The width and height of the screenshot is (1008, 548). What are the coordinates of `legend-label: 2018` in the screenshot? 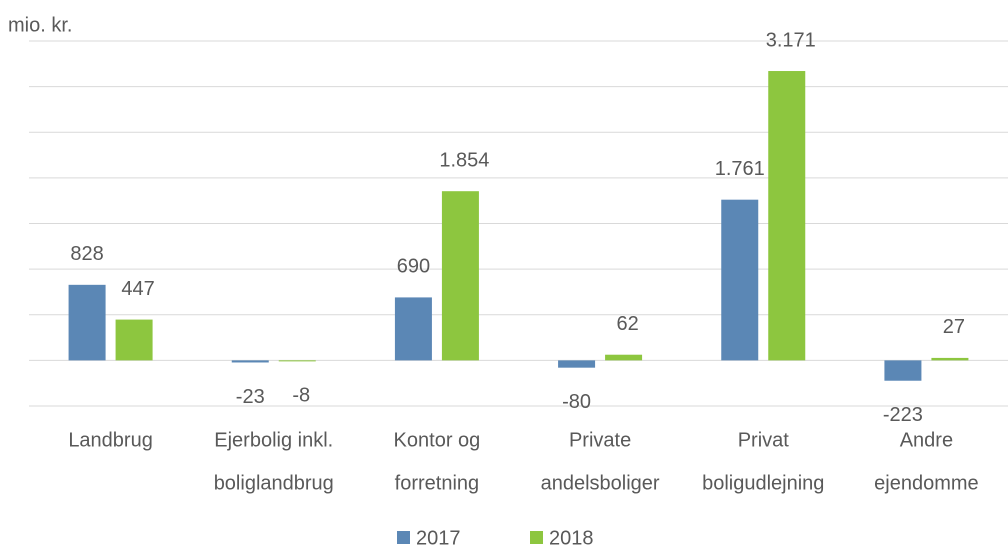 It's located at (571, 537).